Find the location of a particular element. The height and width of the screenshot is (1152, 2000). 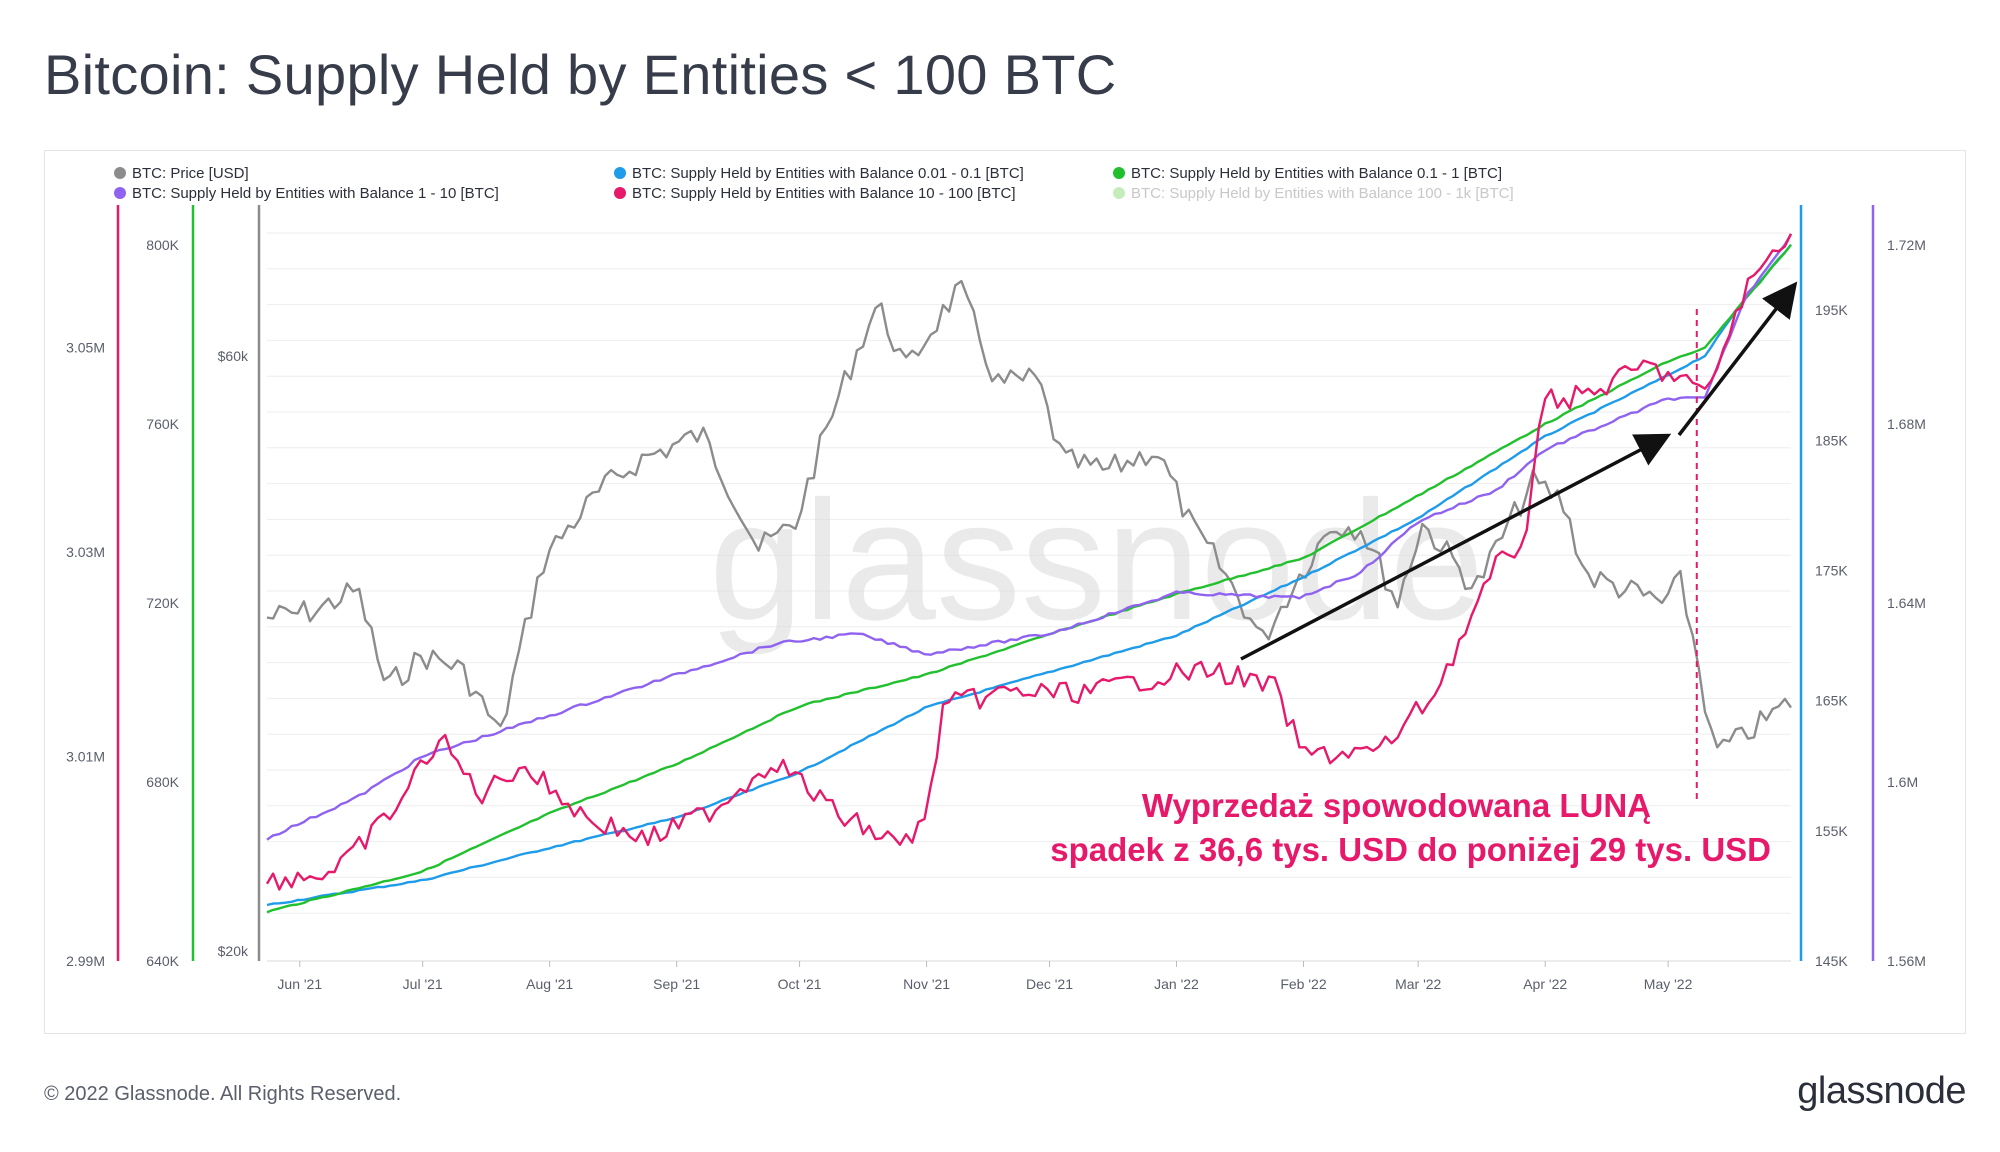

y-tick-label: 185K is located at coordinates (1831, 440).